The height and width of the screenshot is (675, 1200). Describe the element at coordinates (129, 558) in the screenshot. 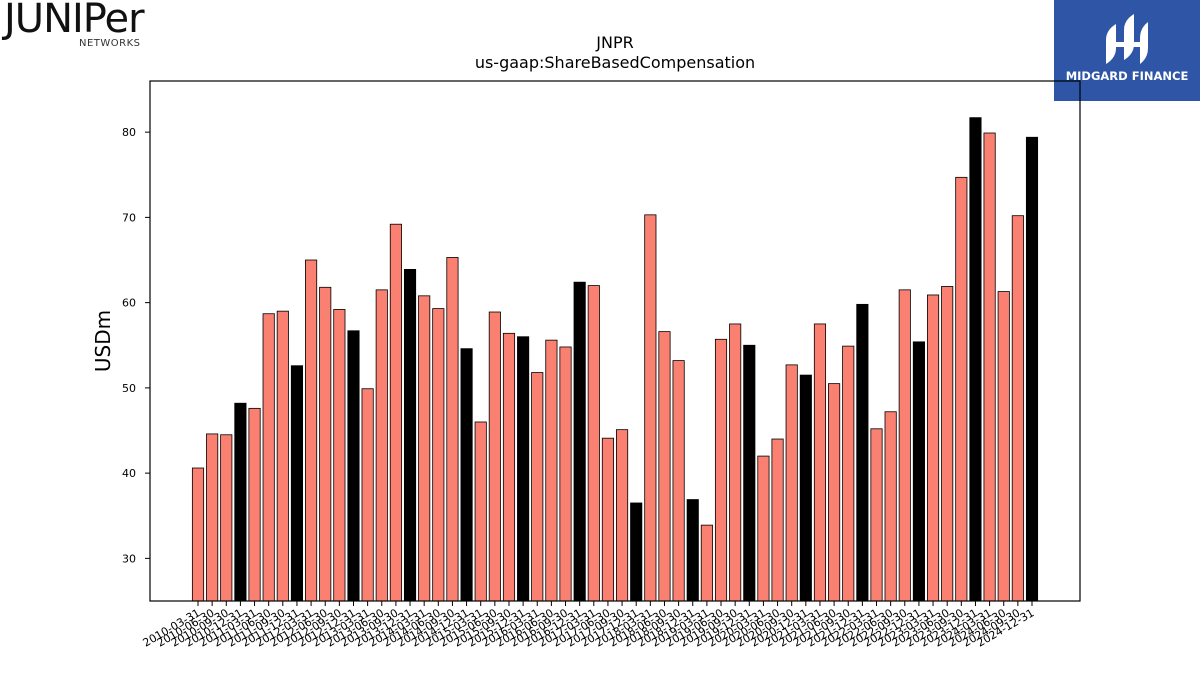

I see `y-tick-label: 30` at that location.